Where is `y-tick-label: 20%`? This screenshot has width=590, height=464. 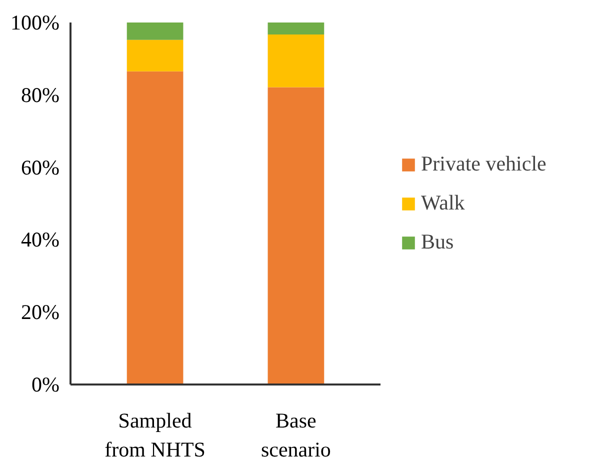
y-tick-label: 20% is located at coordinates (40, 312).